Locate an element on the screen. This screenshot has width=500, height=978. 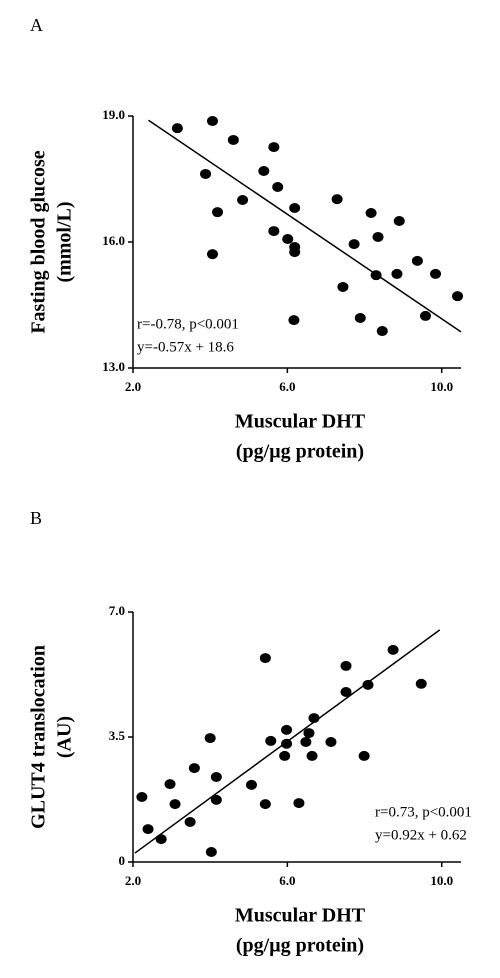
y-tick-label: 16.0 is located at coordinates (113, 240).